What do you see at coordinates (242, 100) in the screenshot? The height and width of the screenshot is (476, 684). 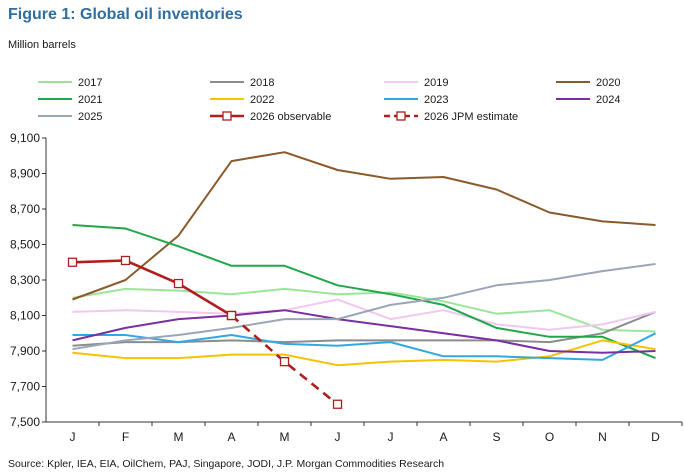 I see `legend-item-2022: 2022` at bounding box center [242, 100].